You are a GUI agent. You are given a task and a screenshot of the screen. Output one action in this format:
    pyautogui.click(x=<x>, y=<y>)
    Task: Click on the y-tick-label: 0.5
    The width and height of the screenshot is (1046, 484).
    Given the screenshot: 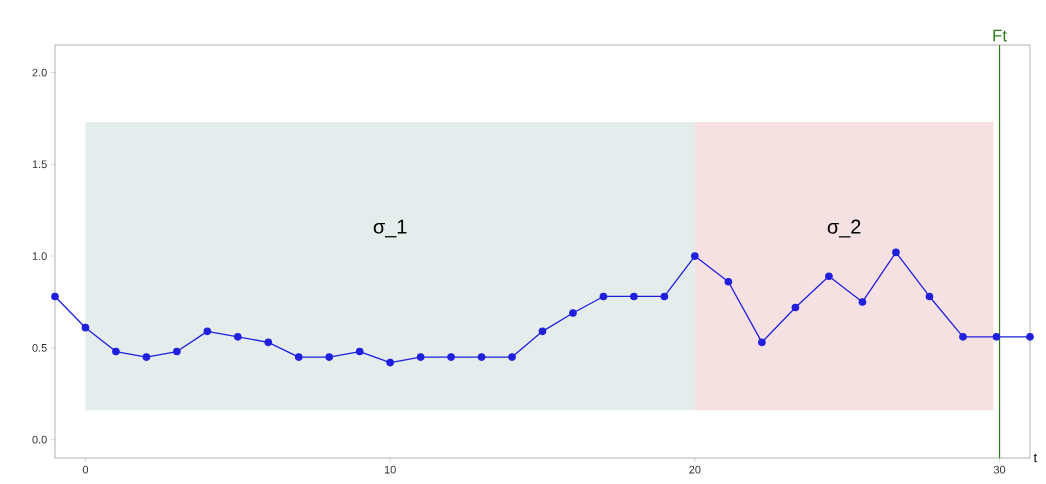 What is the action you would take?
    pyautogui.click(x=39, y=348)
    